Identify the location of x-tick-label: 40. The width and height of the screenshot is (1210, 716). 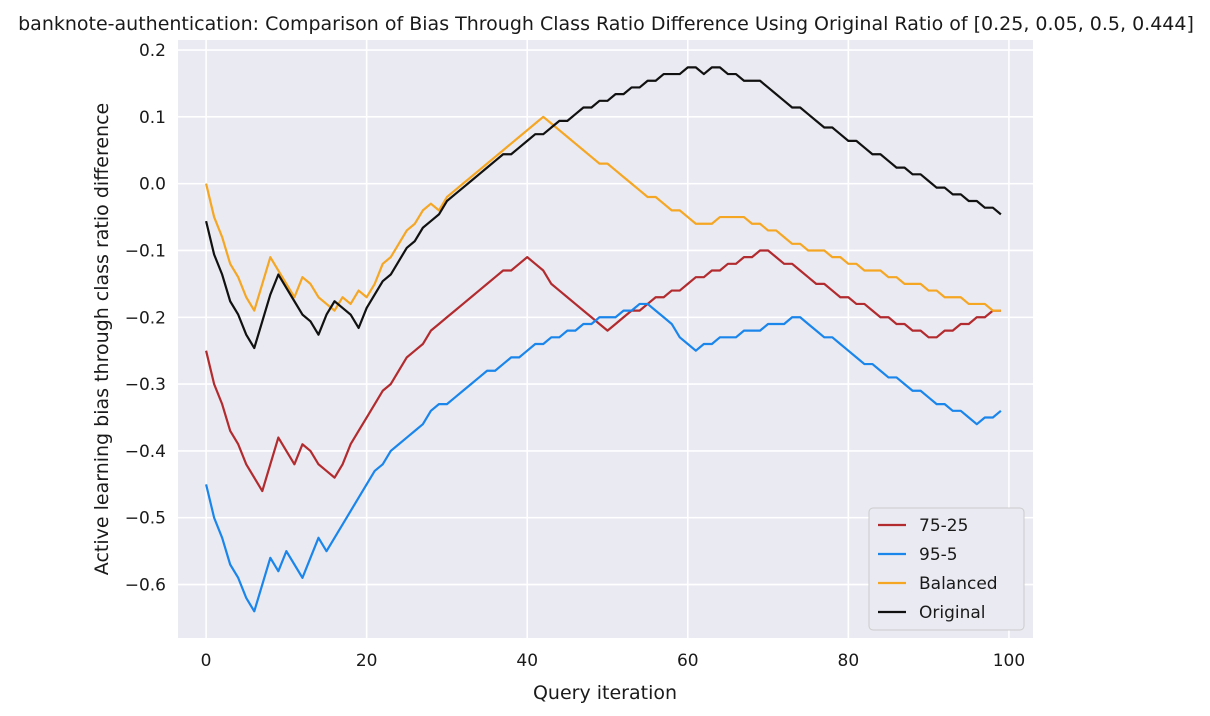
(527, 661).